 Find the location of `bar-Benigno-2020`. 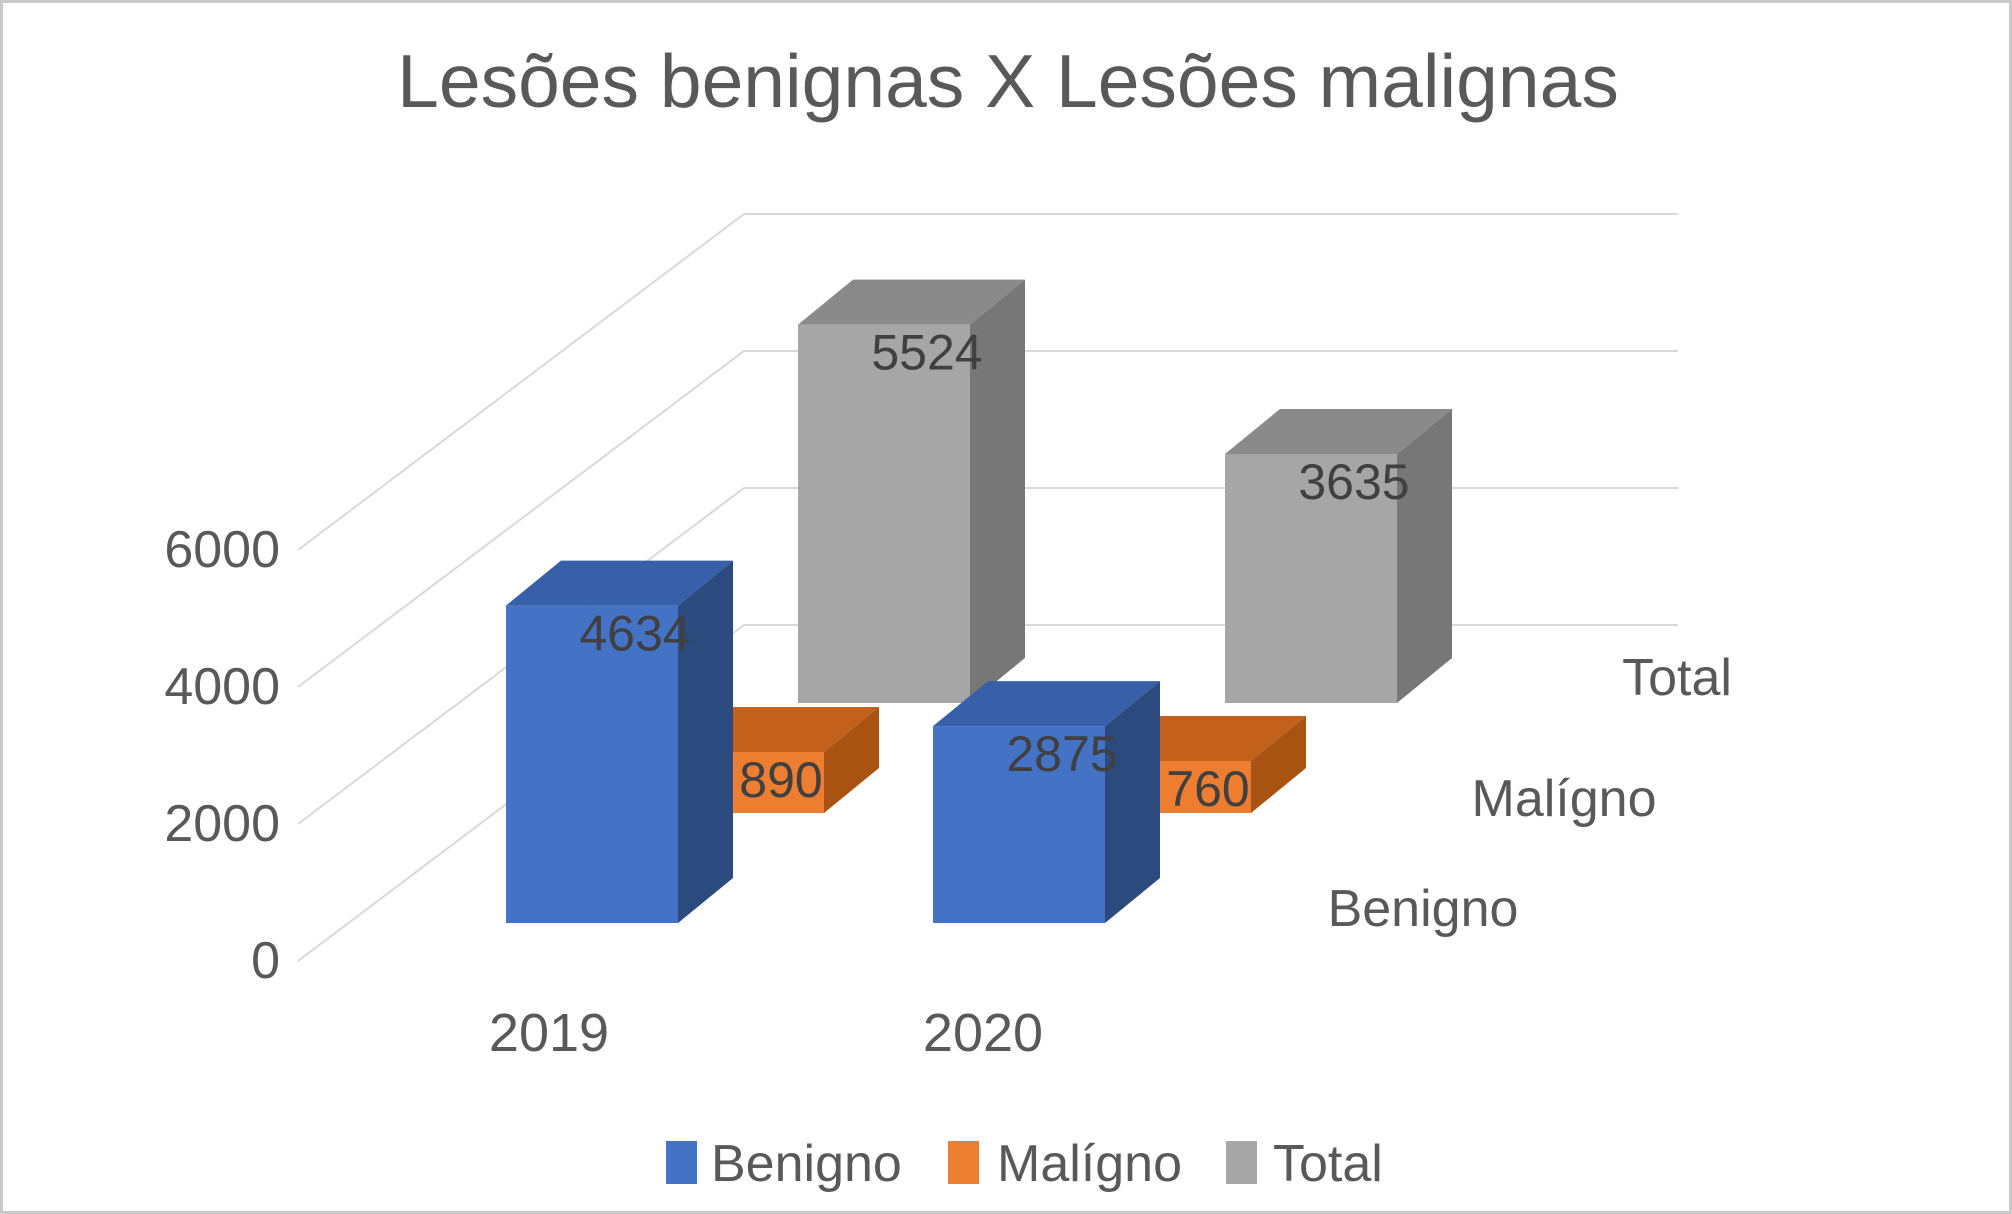

bar-Benigno-2020 is located at coordinates (1046, 802).